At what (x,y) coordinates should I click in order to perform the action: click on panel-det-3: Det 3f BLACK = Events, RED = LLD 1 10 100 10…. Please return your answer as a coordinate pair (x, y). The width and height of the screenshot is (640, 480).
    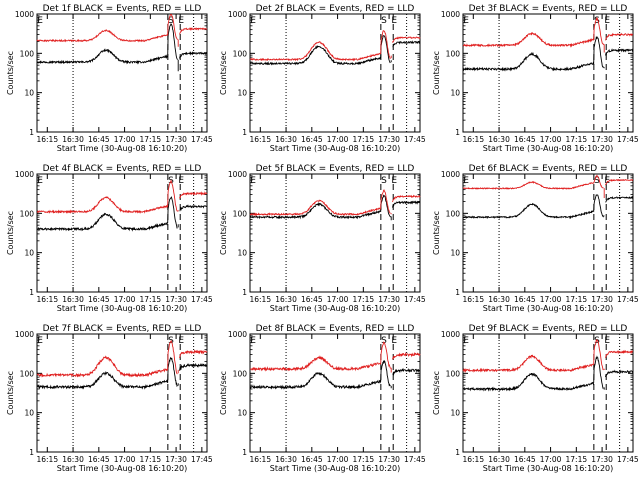
    Looking at the image, I should click on (535, 78).